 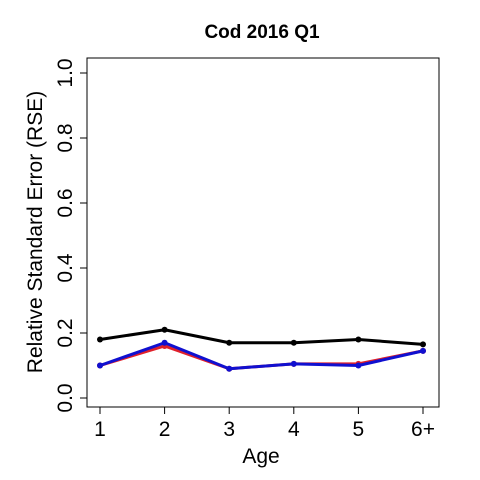 I want to click on y-tick-label: 0.0, so click(x=65, y=397).